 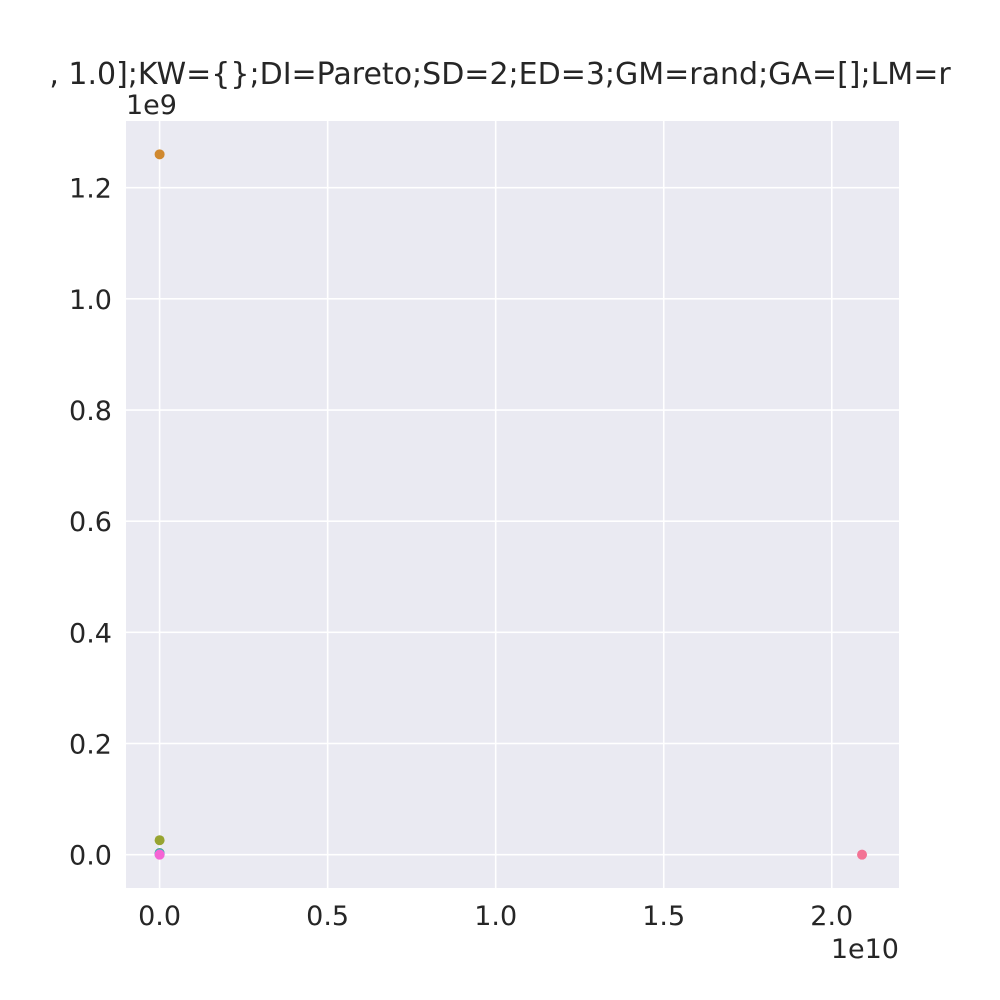 What do you see at coordinates (865, 949) in the screenshot?
I see `x-offset-label: 1e10` at bounding box center [865, 949].